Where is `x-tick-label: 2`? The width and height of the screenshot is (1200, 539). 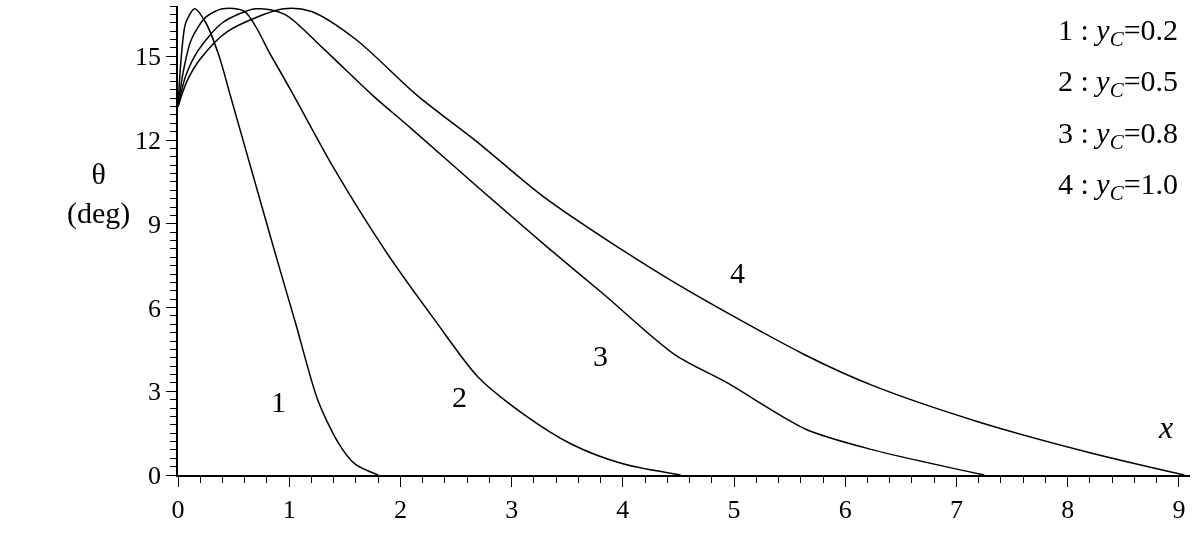
x-tick-label: 2 is located at coordinates (400, 509).